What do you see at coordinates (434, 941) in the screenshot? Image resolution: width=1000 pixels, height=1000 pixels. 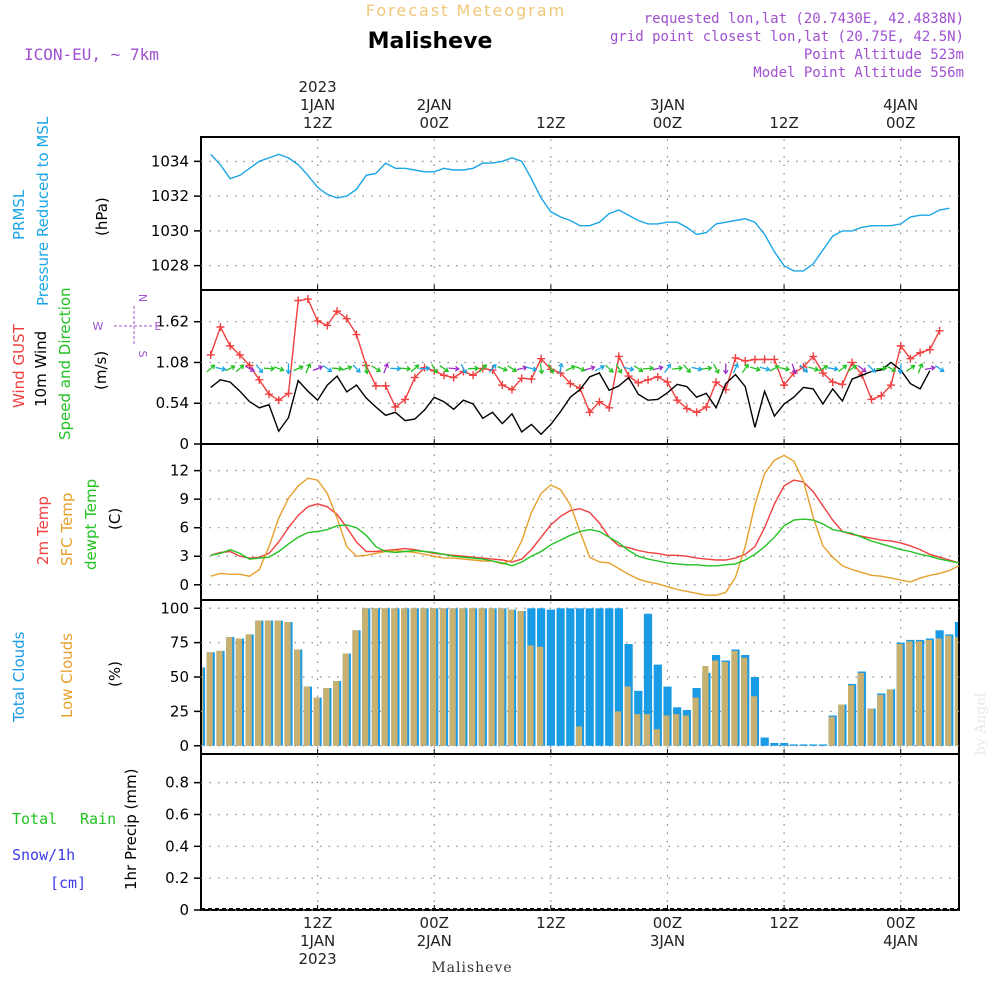 I see `bottom-time-label: 2JAN` at bounding box center [434, 941].